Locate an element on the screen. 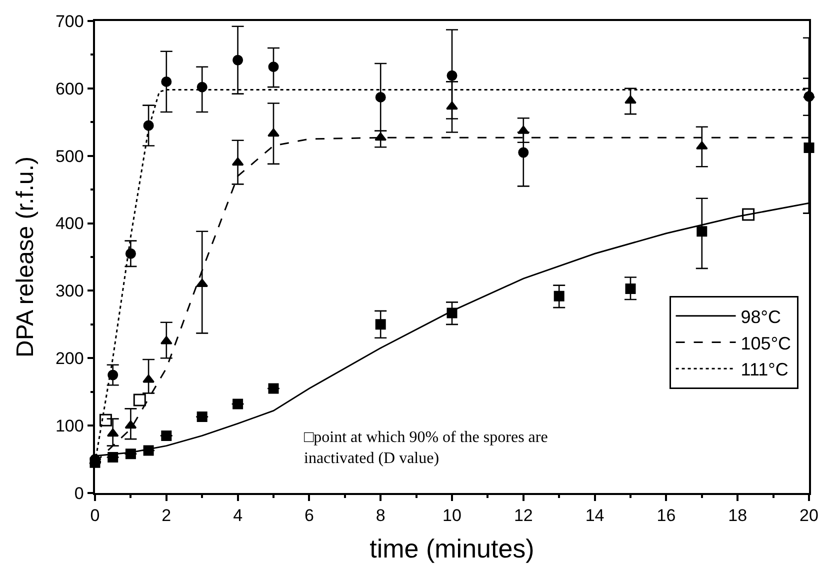 The image size is (834, 570). x-tick-label: 6 is located at coordinates (309, 516).